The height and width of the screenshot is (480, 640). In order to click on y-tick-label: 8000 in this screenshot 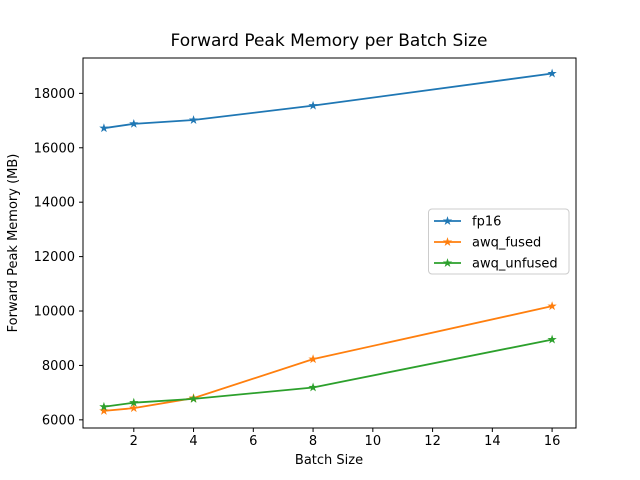, I will do `click(58, 366)`.